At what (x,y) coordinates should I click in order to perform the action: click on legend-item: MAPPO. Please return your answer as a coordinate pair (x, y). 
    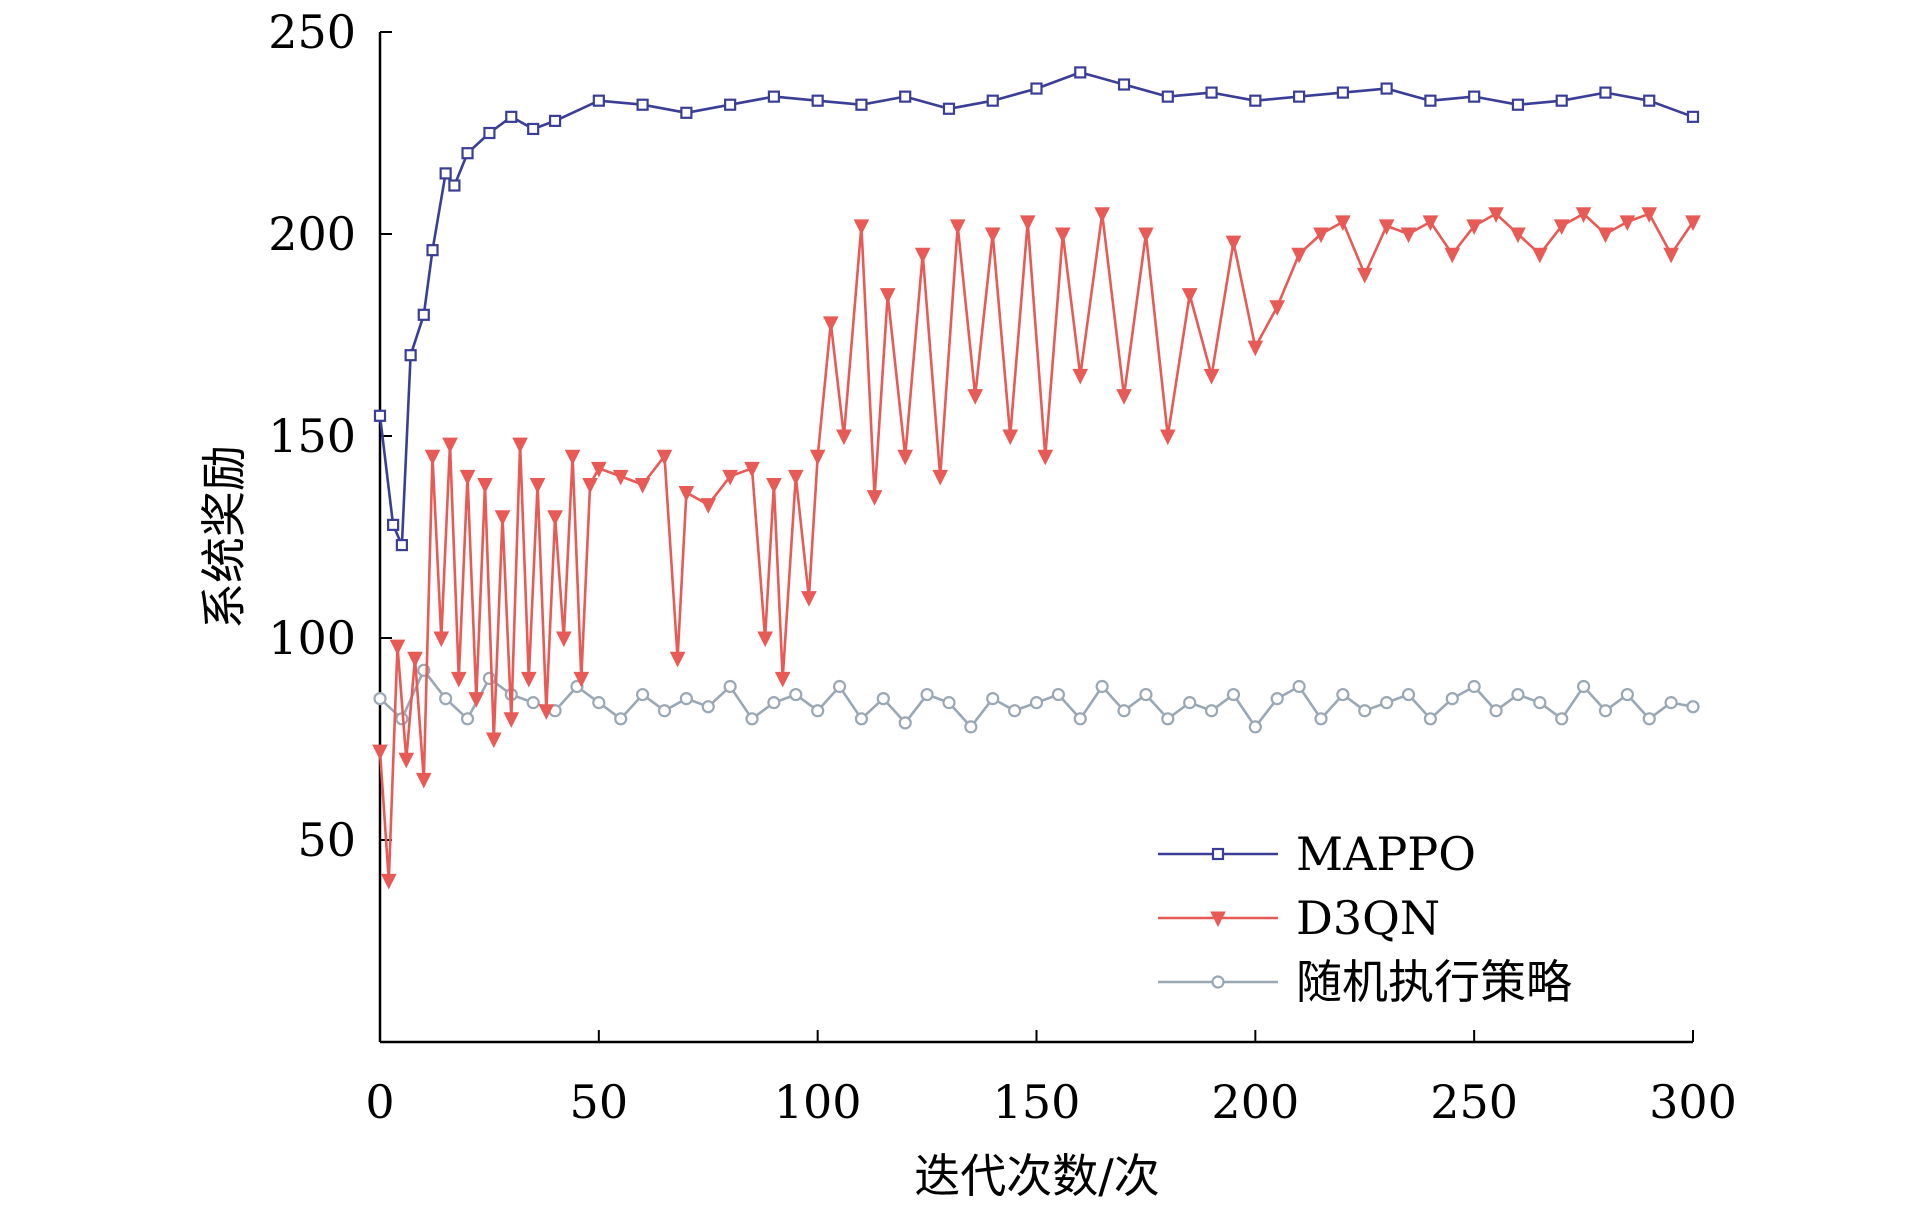
    Looking at the image, I should click on (1317, 854).